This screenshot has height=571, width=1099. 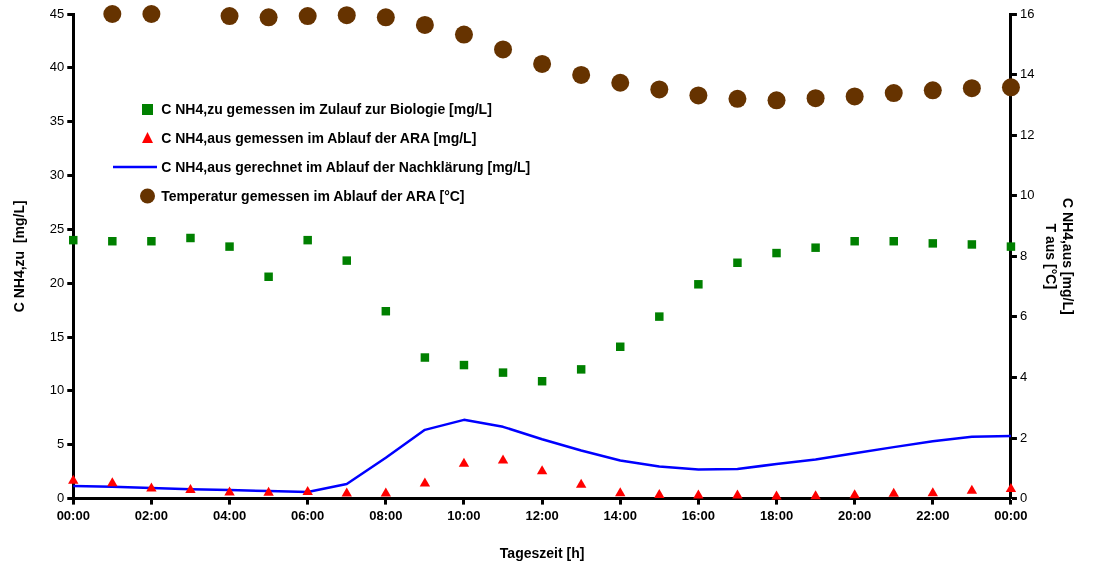 I want to click on y-tick-label: 10, so click(x=57, y=390).